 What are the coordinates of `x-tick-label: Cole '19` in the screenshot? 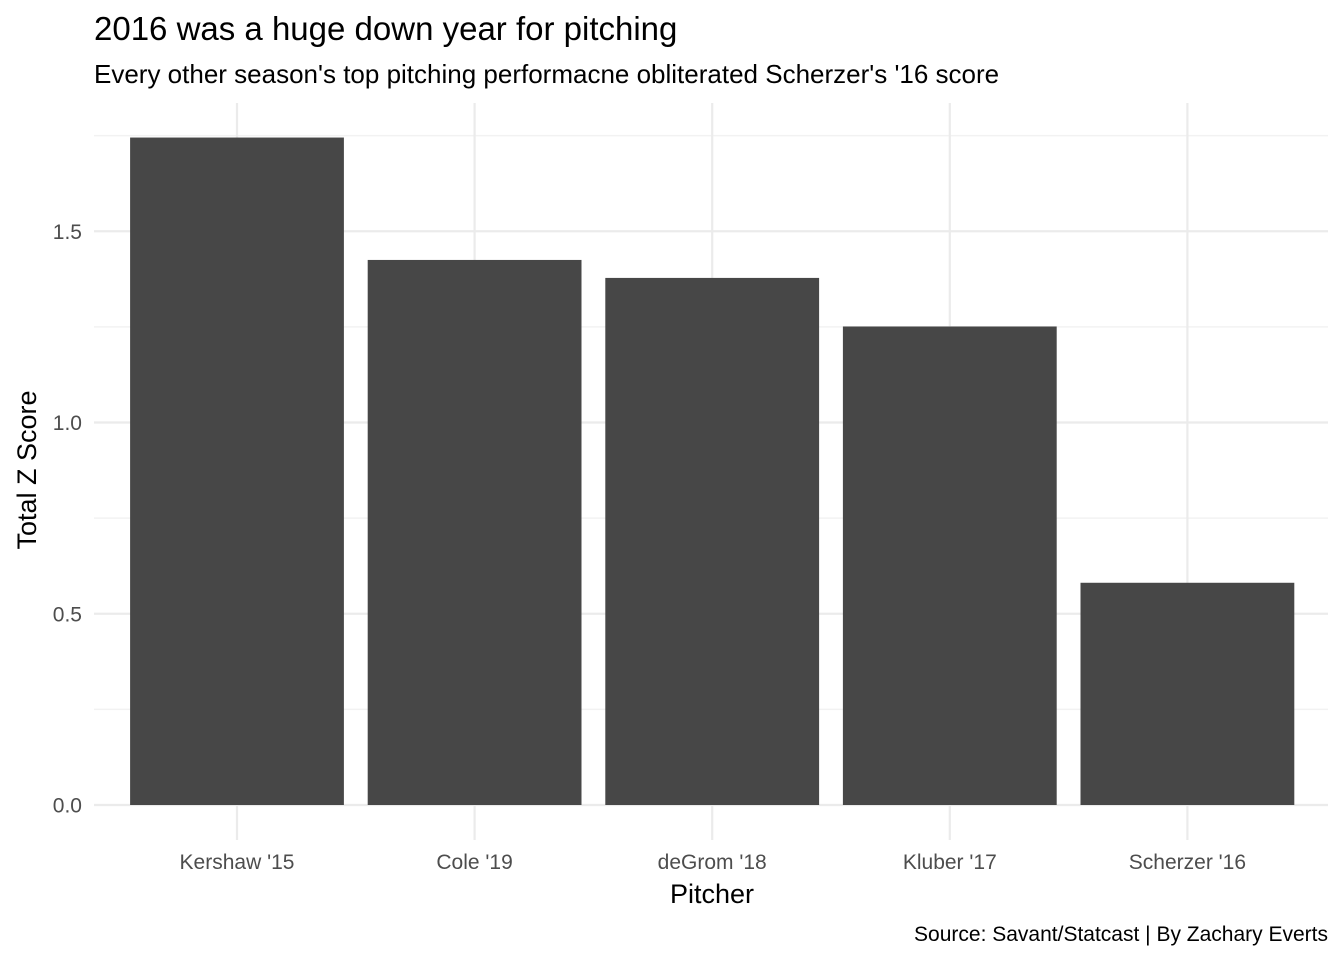 It's located at (474, 862).